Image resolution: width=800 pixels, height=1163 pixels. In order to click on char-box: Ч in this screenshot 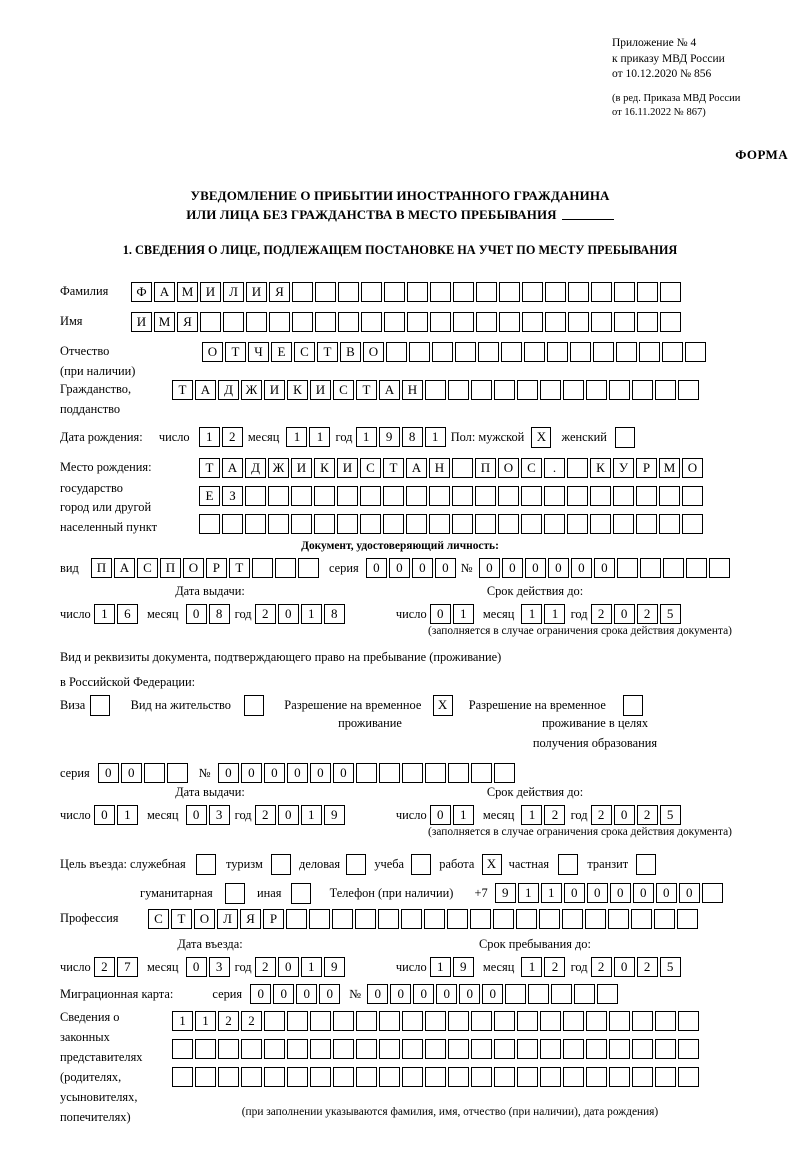, I will do `click(258, 352)`.